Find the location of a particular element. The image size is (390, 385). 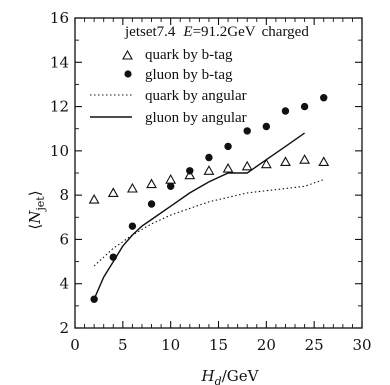

x-tick-label: 25 is located at coordinates (314, 345).